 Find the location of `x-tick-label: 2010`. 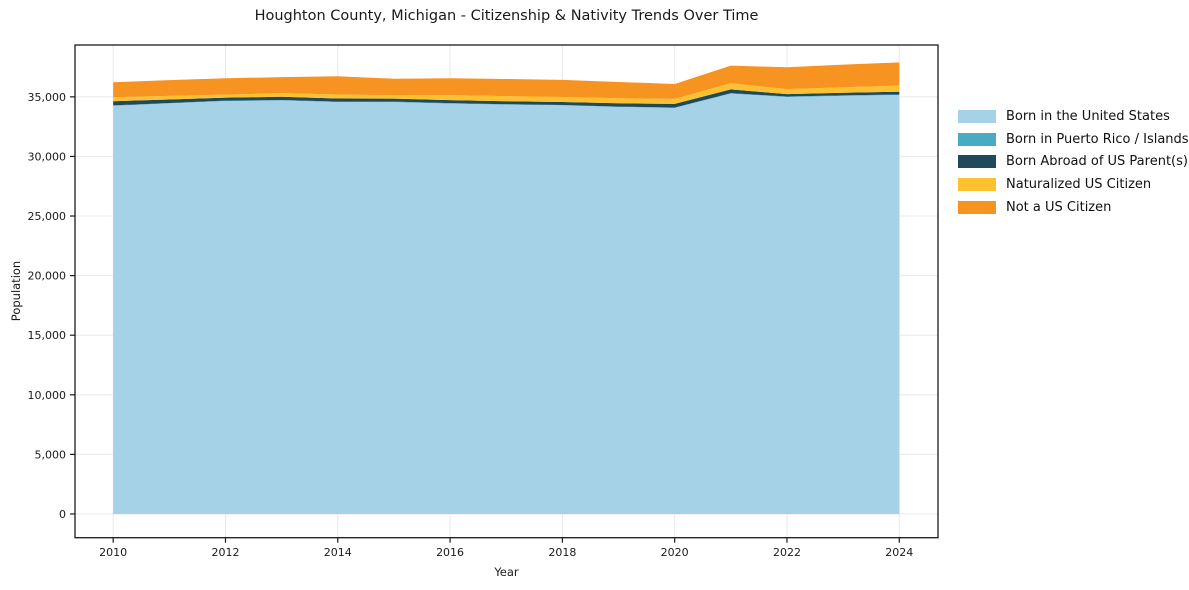

x-tick-label: 2010 is located at coordinates (113, 552).